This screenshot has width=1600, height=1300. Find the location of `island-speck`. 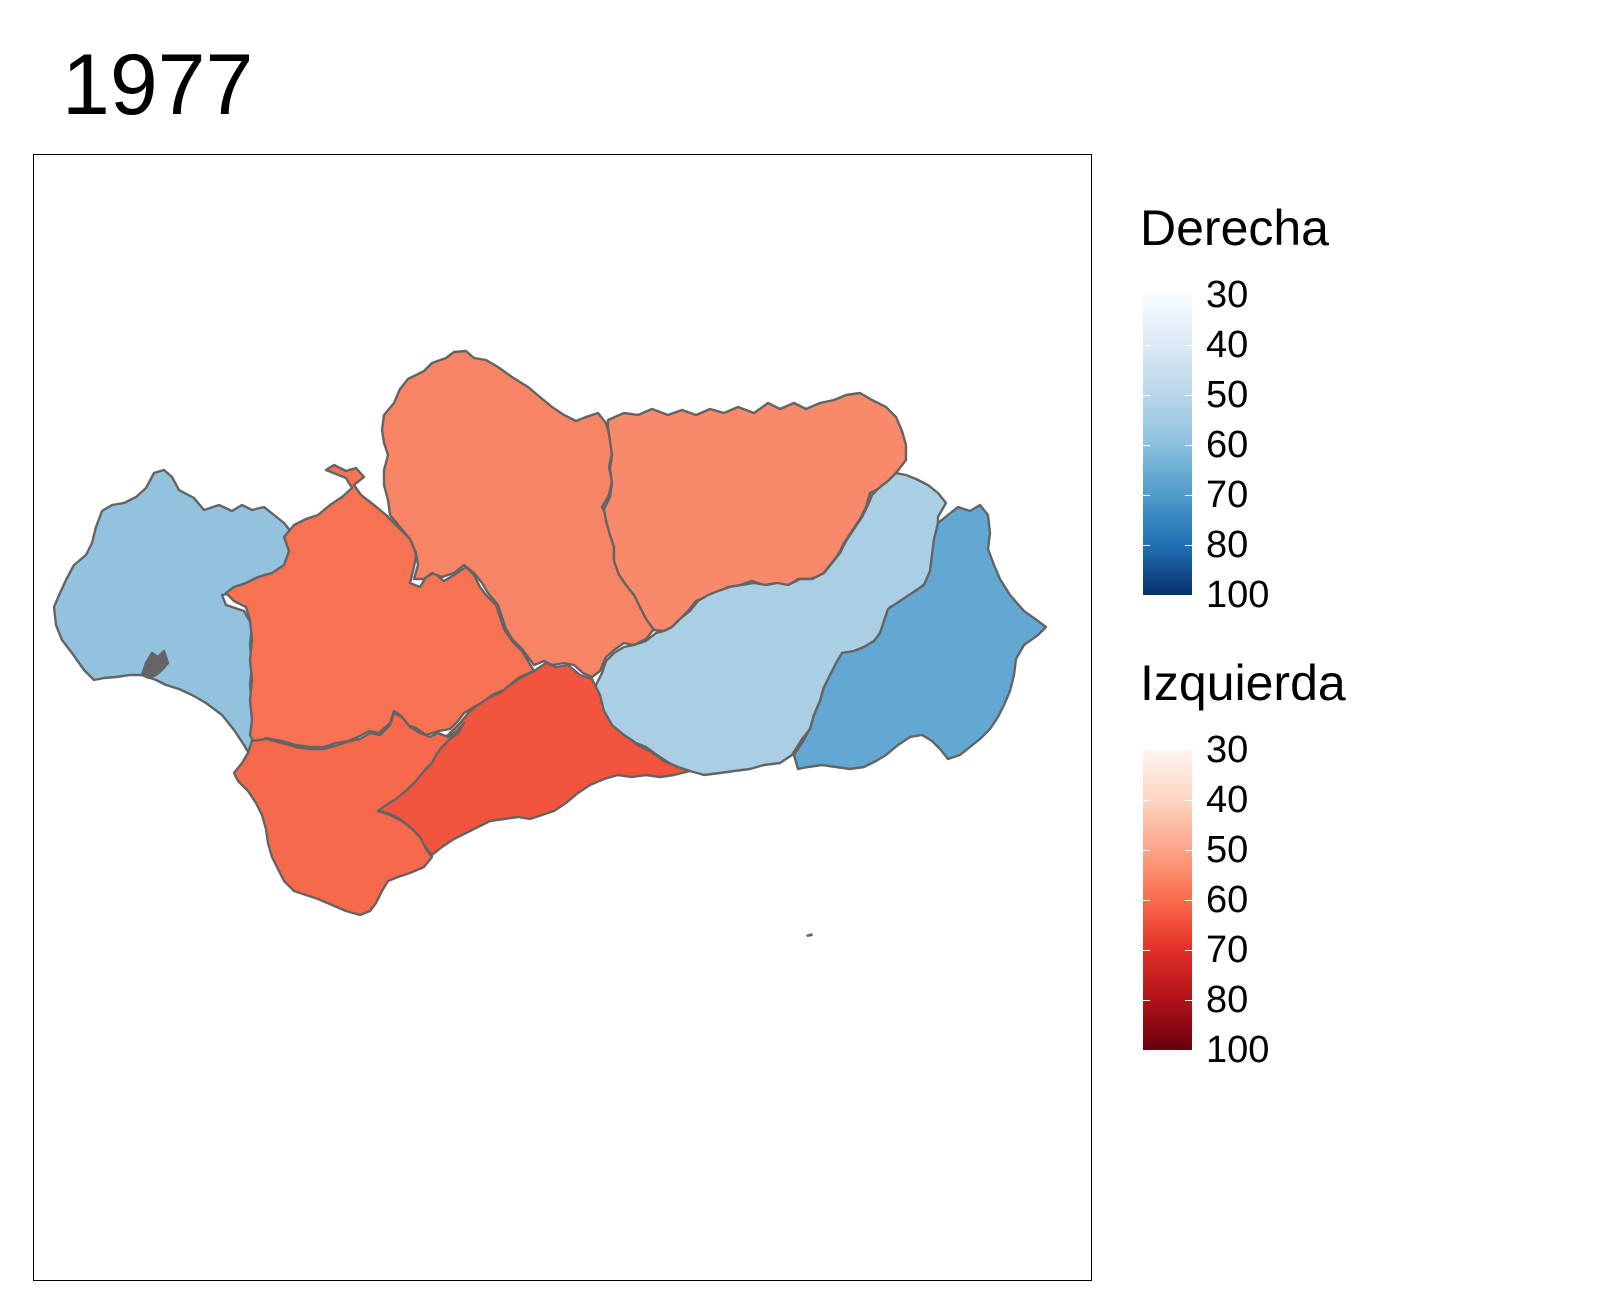

island-speck is located at coordinates (809, 935).